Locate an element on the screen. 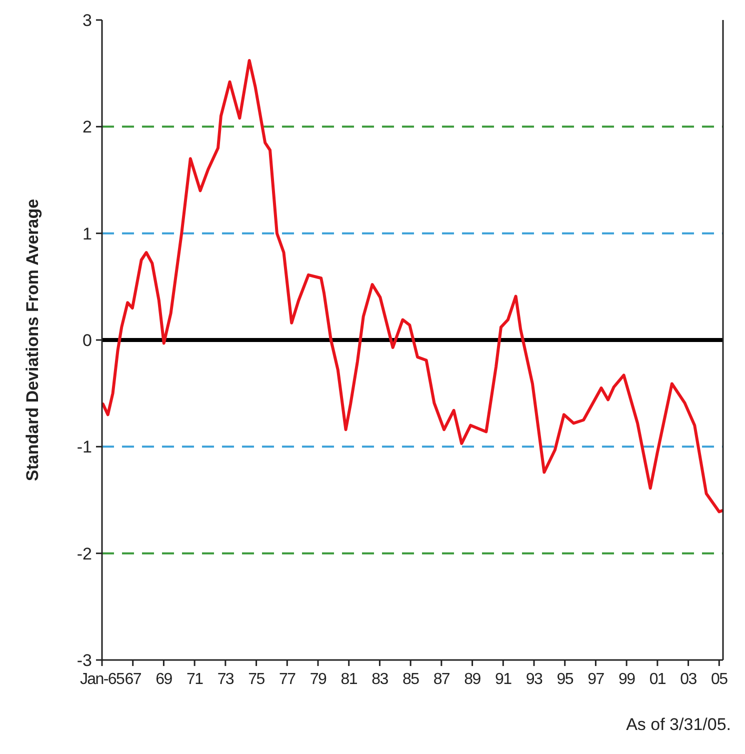  x-tick-label: 87 is located at coordinates (441, 679).